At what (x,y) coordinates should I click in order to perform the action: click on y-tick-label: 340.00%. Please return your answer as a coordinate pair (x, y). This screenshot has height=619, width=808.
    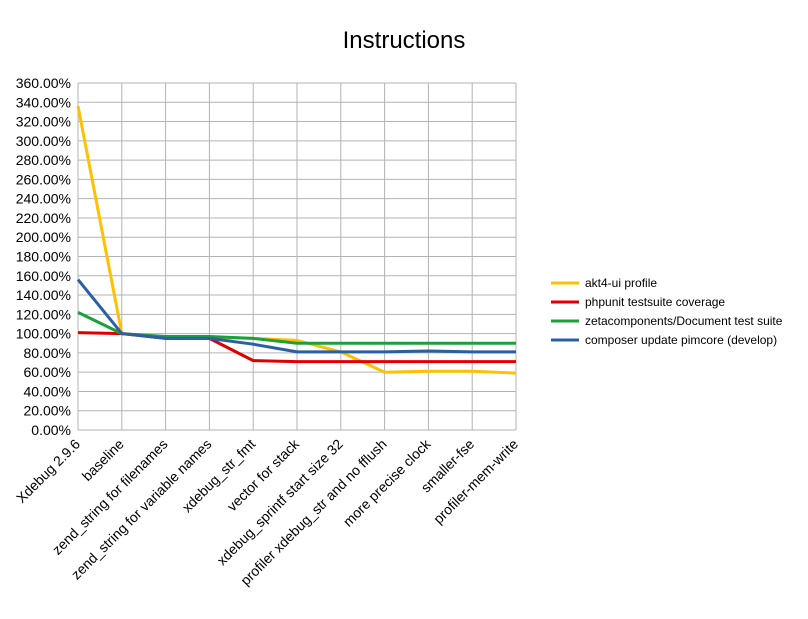
    Looking at the image, I should click on (43, 102).